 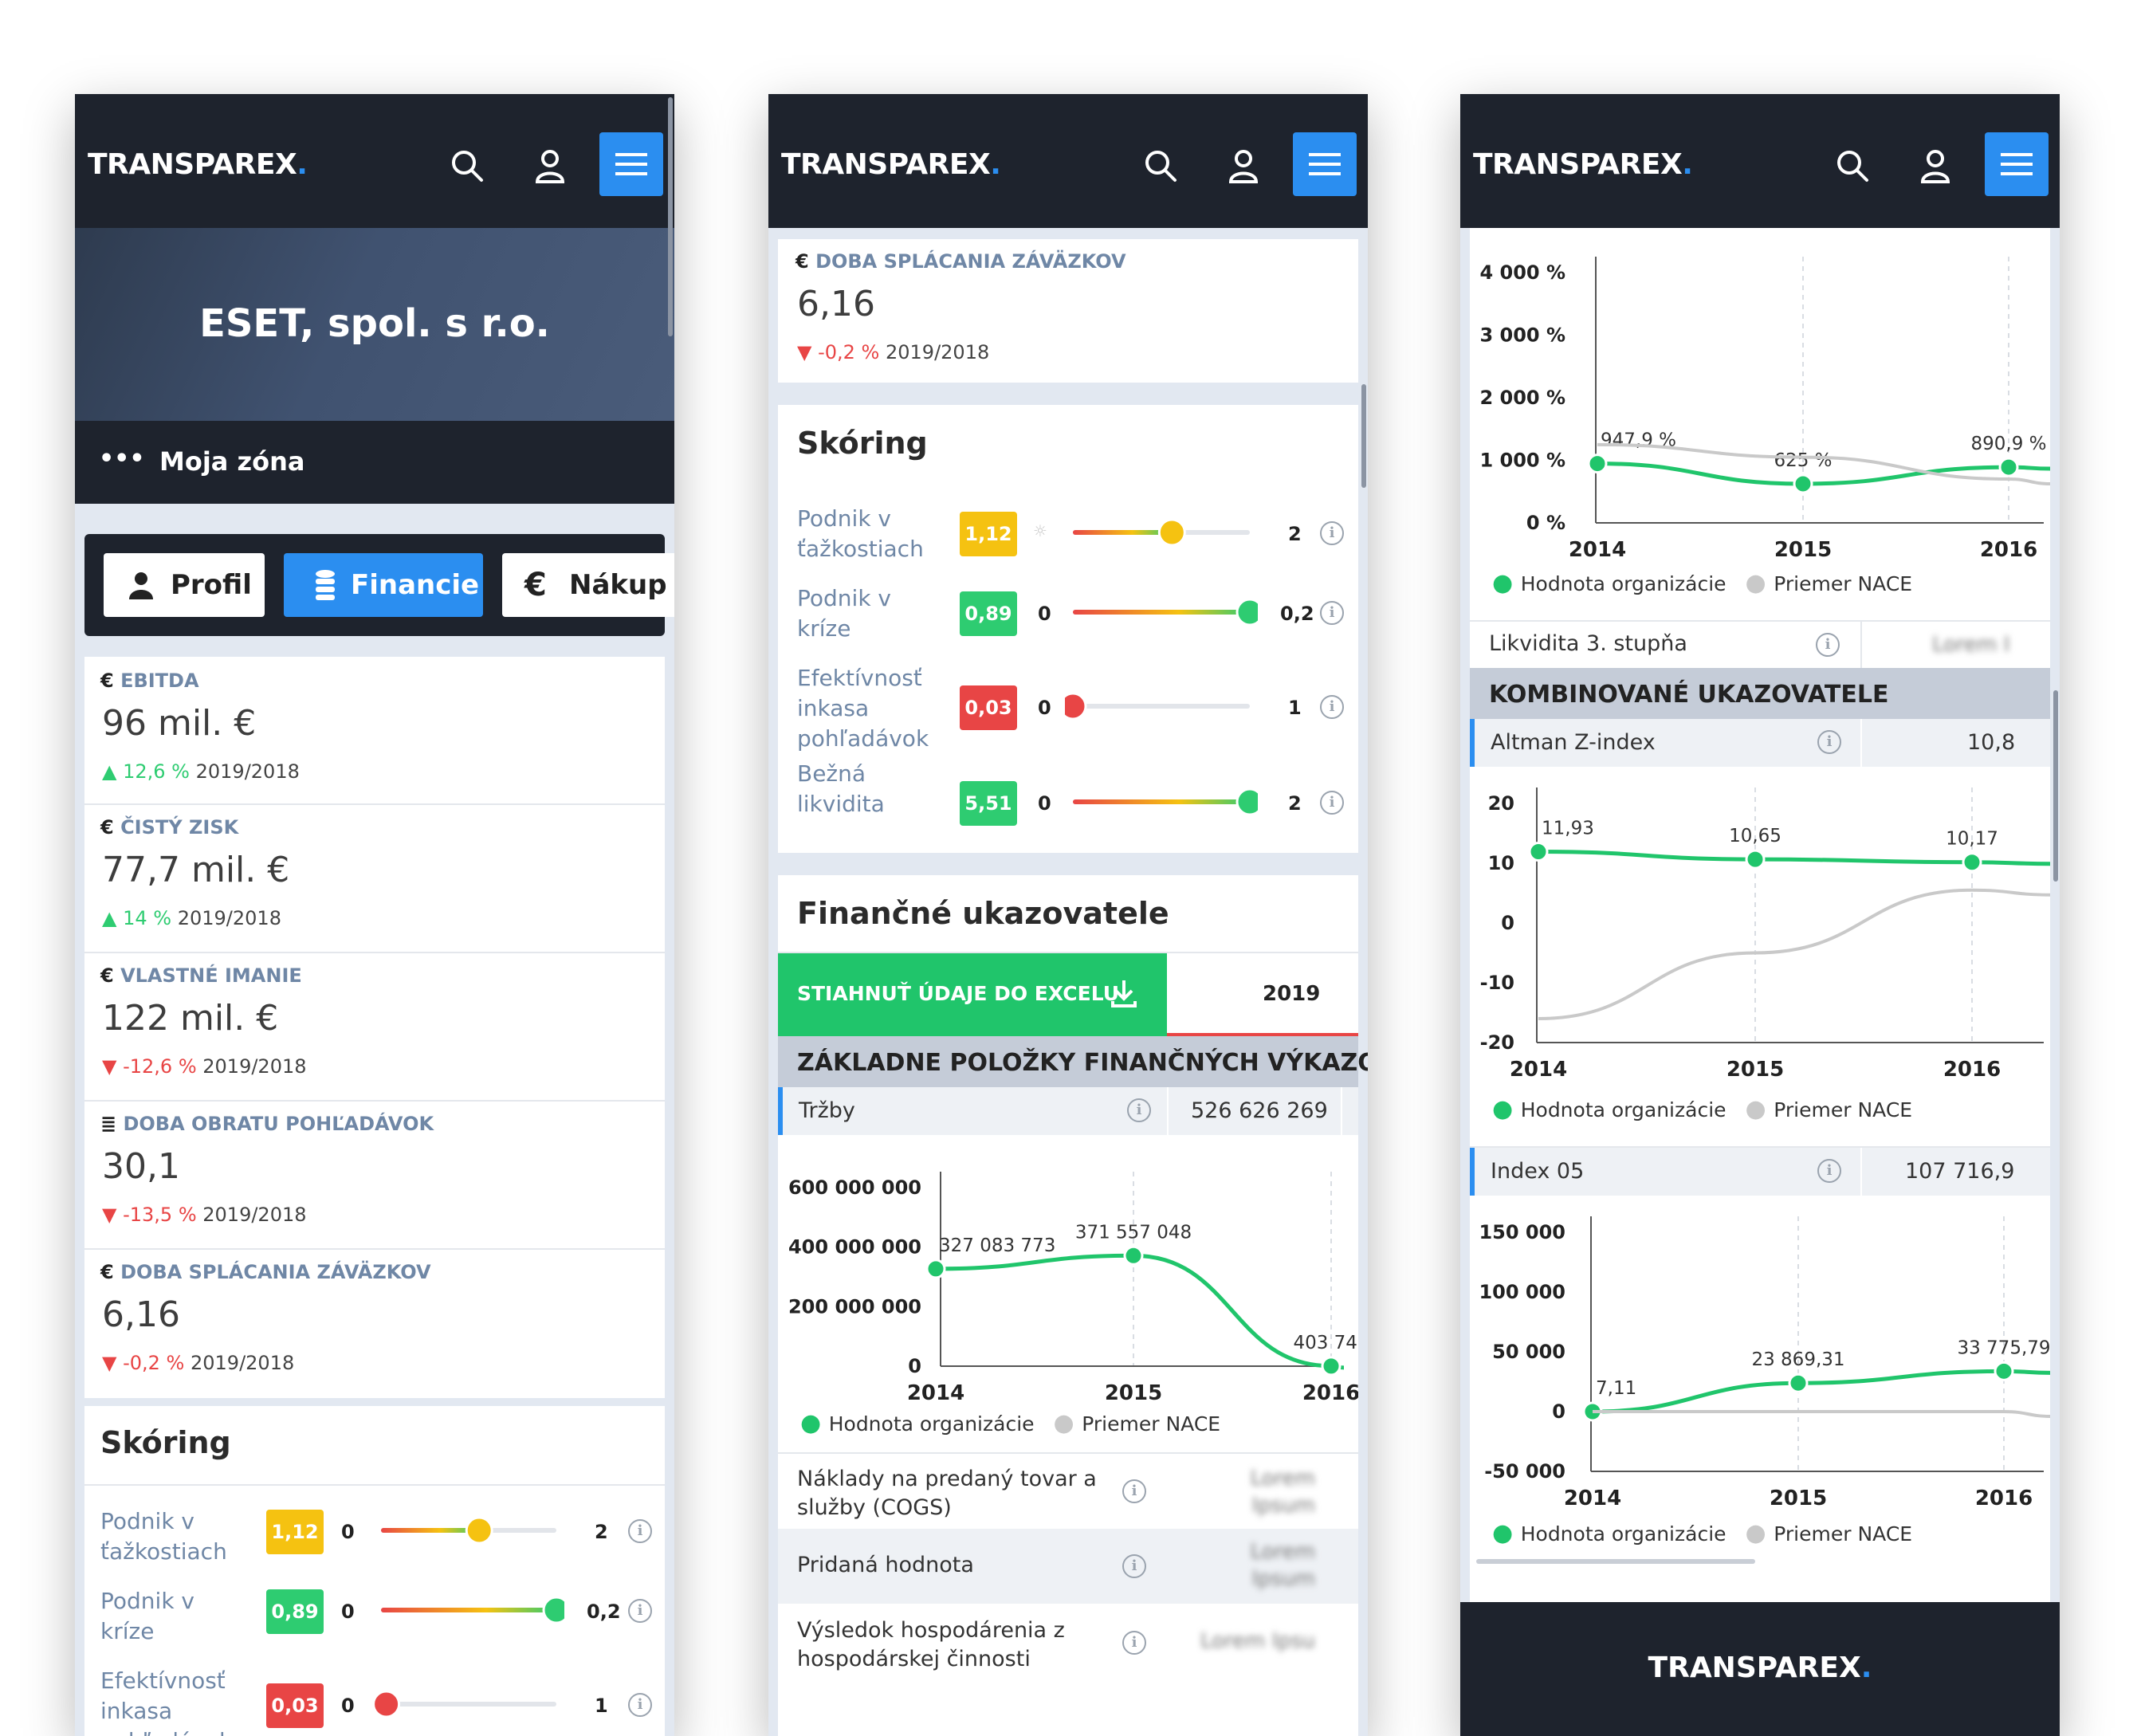 I want to click on kpi-label: € ČISTÝ ZISK, so click(x=169, y=828).